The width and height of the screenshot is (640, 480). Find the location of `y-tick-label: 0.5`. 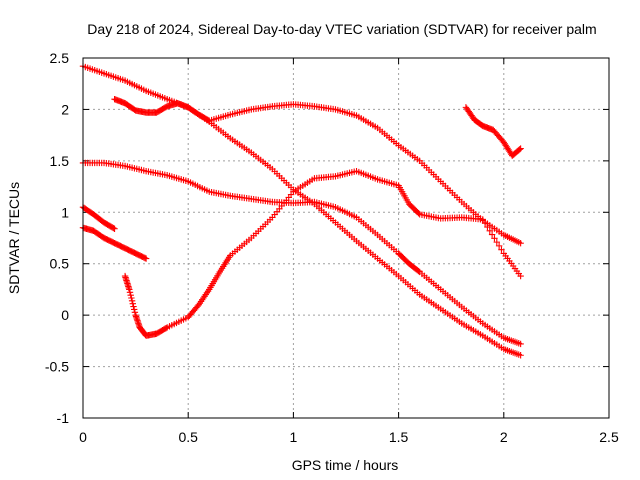

y-tick-label: 0.5 is located at coordinates (60, 264).